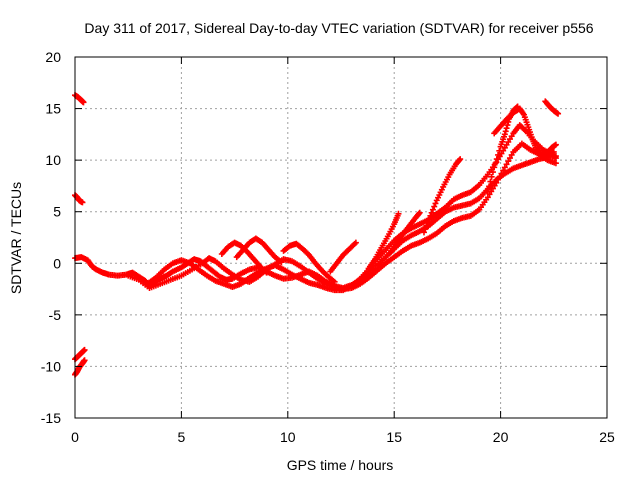 The image size is (640, 485). Describe the element at coordinates (501, 437) in the screenshot. I see `x-tick-label: 20` at that location.